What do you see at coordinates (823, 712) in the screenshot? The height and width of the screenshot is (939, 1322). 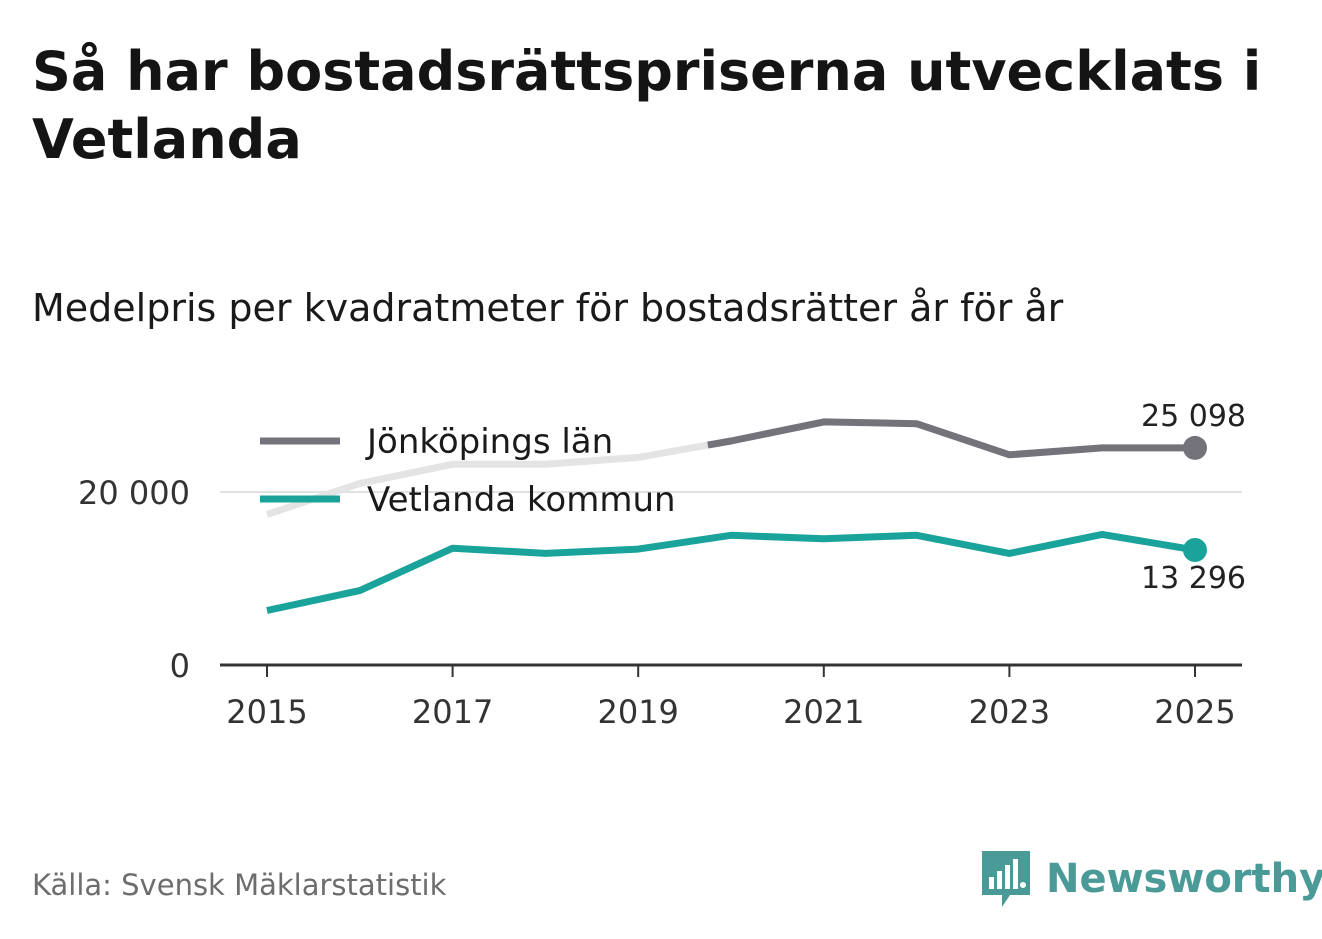 I see `x-tick-label: 2021` at bounding box center [823, 712].